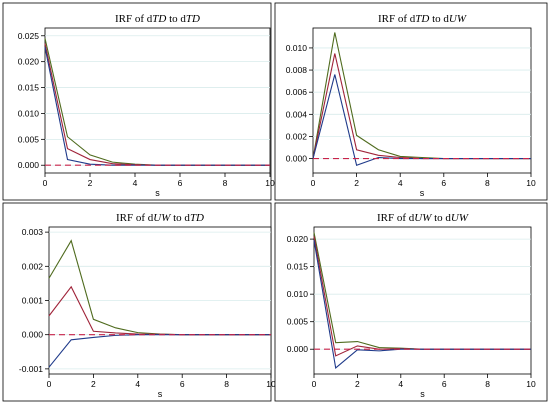  I want to click on panel-title: IRF of dUW to dTD, so click(160, 218).